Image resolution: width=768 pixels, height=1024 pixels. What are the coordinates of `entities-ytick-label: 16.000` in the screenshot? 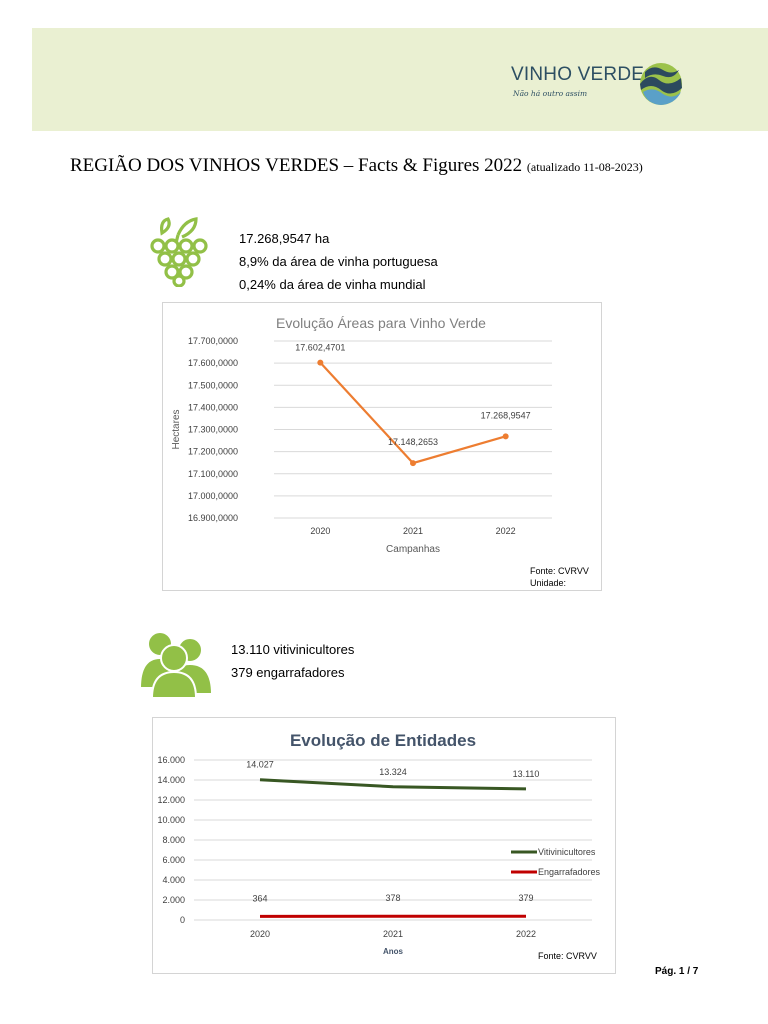 It's located at (171, 760).